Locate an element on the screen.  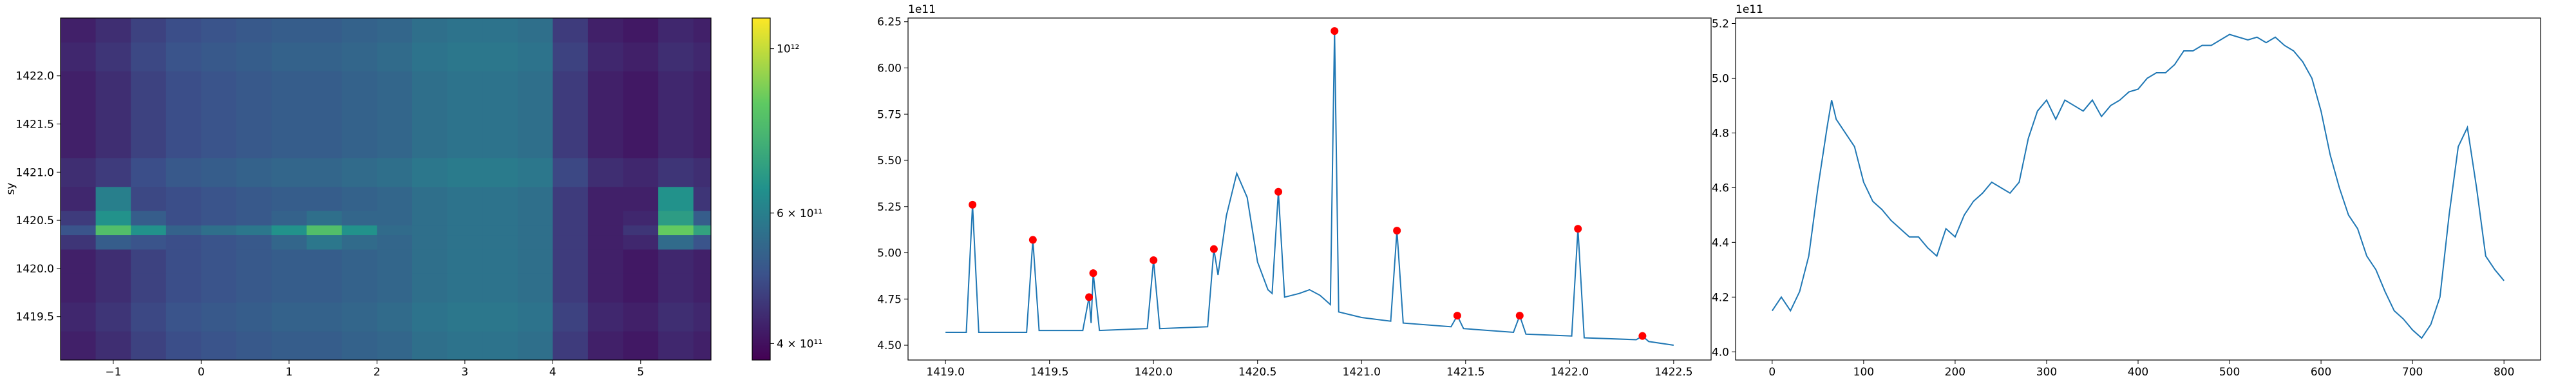
x-tick-label: 400 is located at coordinates (2138, 373).